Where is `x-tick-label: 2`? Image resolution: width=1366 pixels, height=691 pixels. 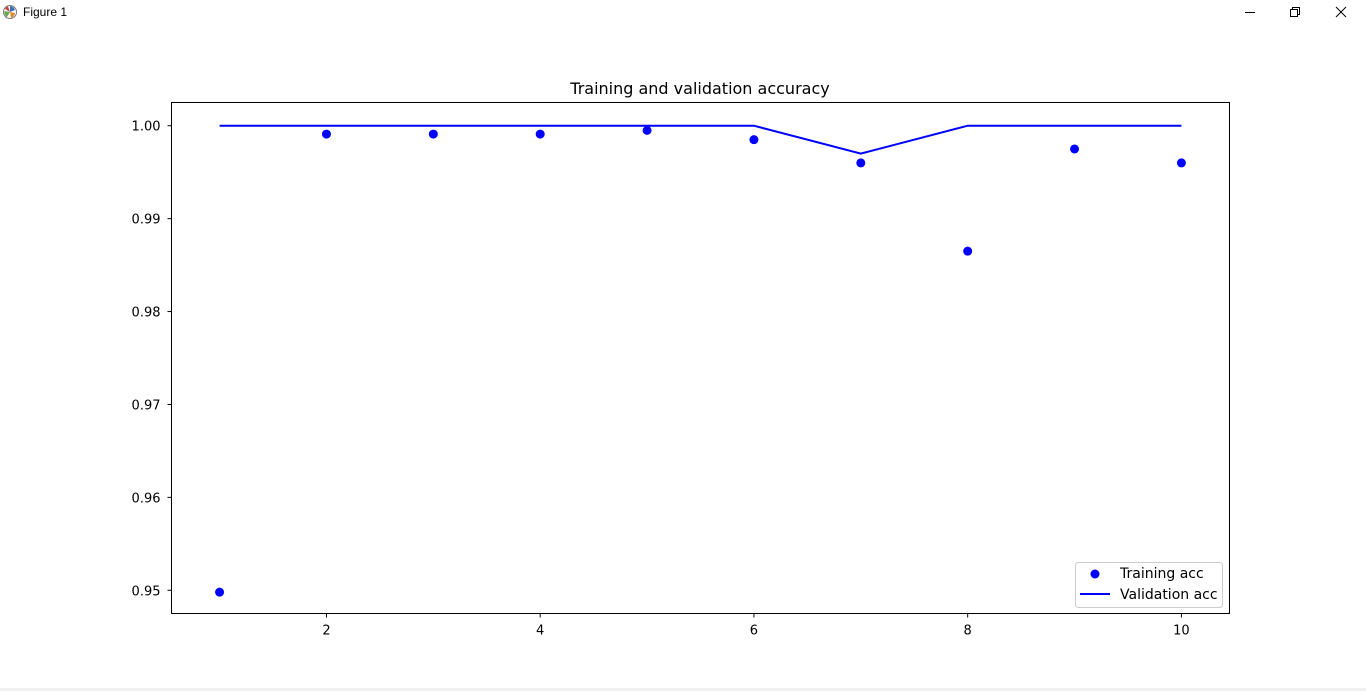
x-tick-label: 2 is located at coordinates (326, 631).